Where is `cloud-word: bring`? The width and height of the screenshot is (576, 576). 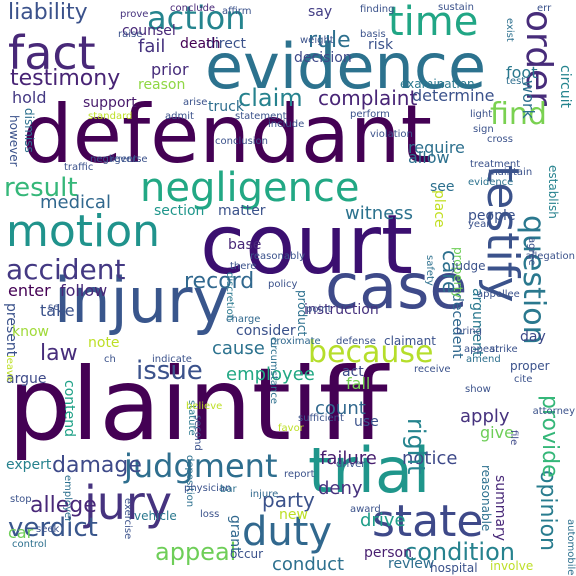 cloud-word: bring is located at coordinates (469, 331).